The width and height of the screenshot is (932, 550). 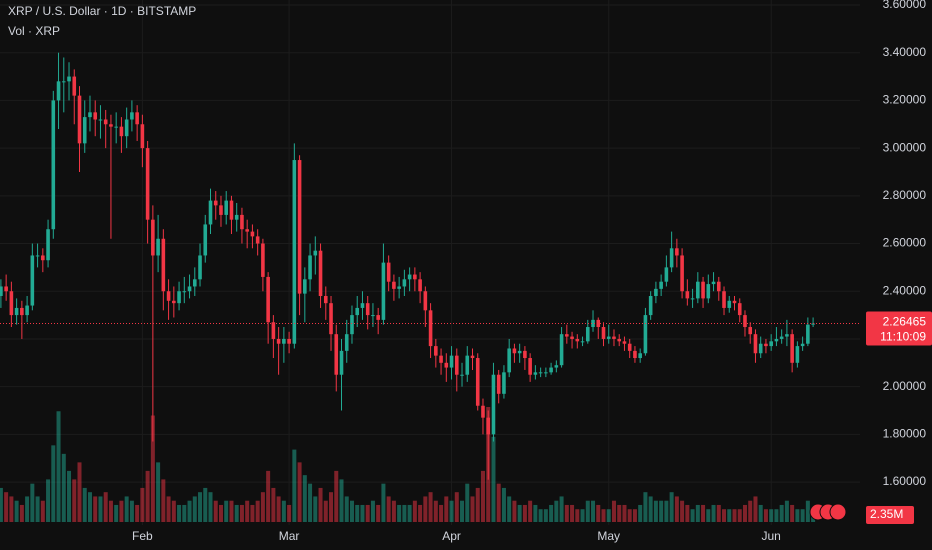 I want to click on y-tick-label: 2.40000, so click(x=905, y=290).